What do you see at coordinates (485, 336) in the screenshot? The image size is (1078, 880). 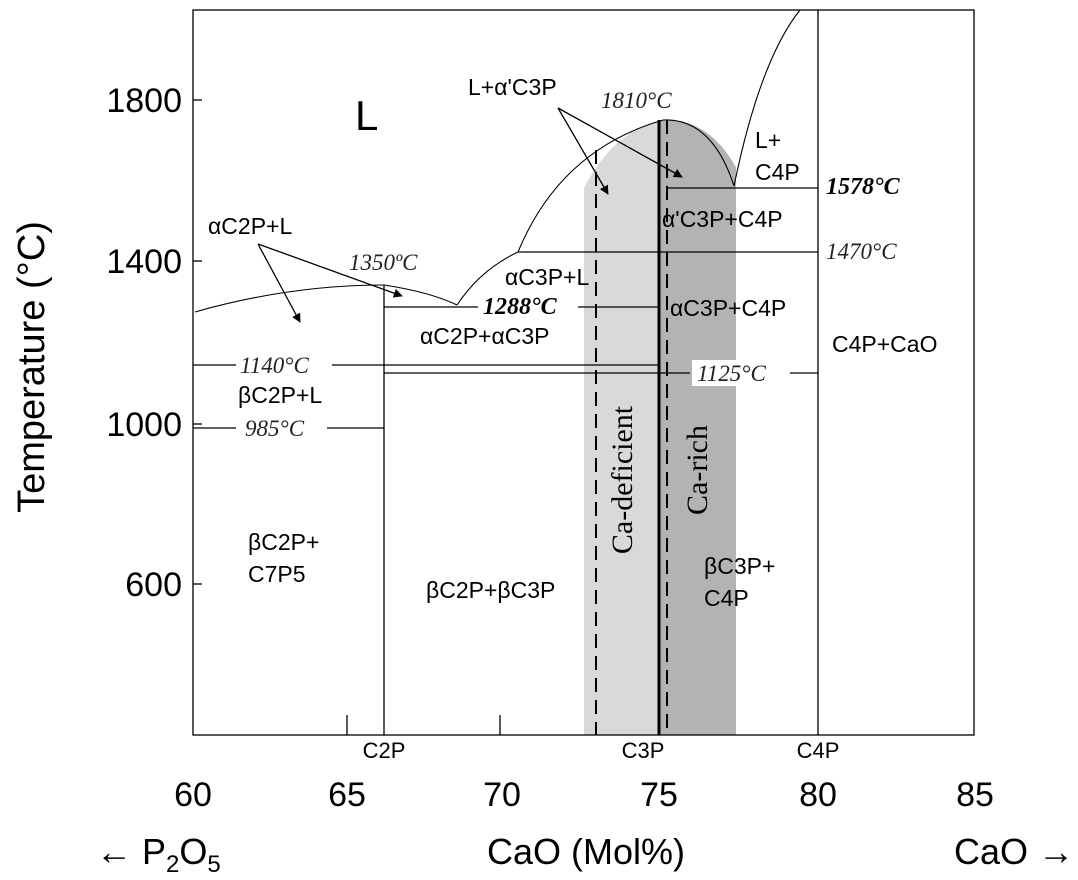 I see `region-aC2P-aC3P: αC2P+αC3P` at bounding box center [485, 336].